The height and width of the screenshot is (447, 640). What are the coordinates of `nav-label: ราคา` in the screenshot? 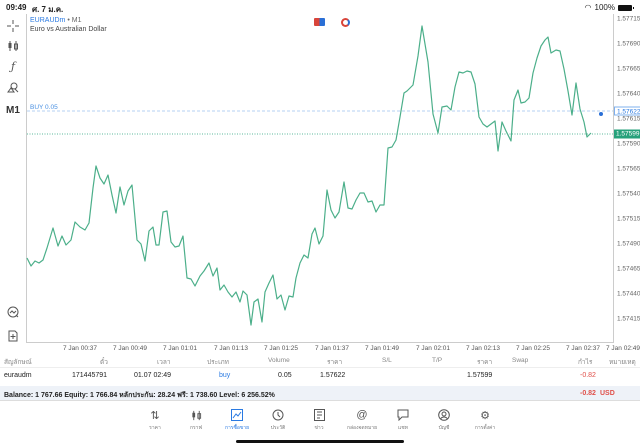 It's located at (155, 428).